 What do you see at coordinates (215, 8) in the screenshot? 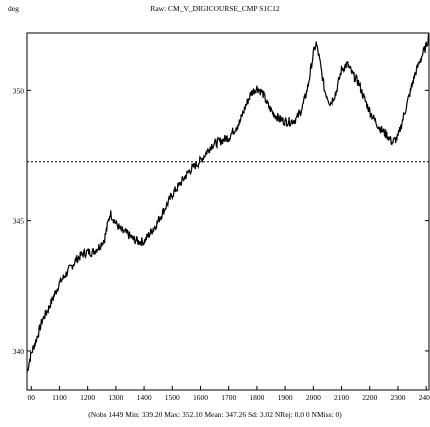
I see `chart-title: Raw: CM_V_DIGICOURSE_CMP S1C12` at bounding box center [215, 8].